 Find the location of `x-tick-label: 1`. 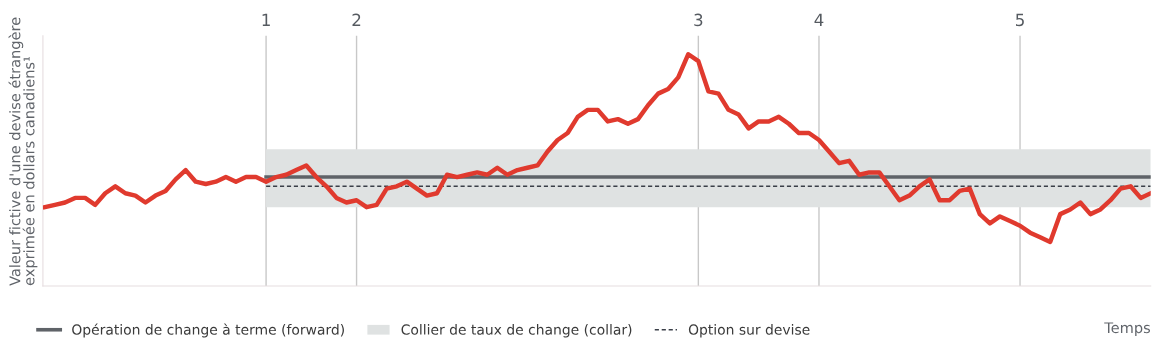

x-tick-label: 1 is located at coordinates (266, 19).